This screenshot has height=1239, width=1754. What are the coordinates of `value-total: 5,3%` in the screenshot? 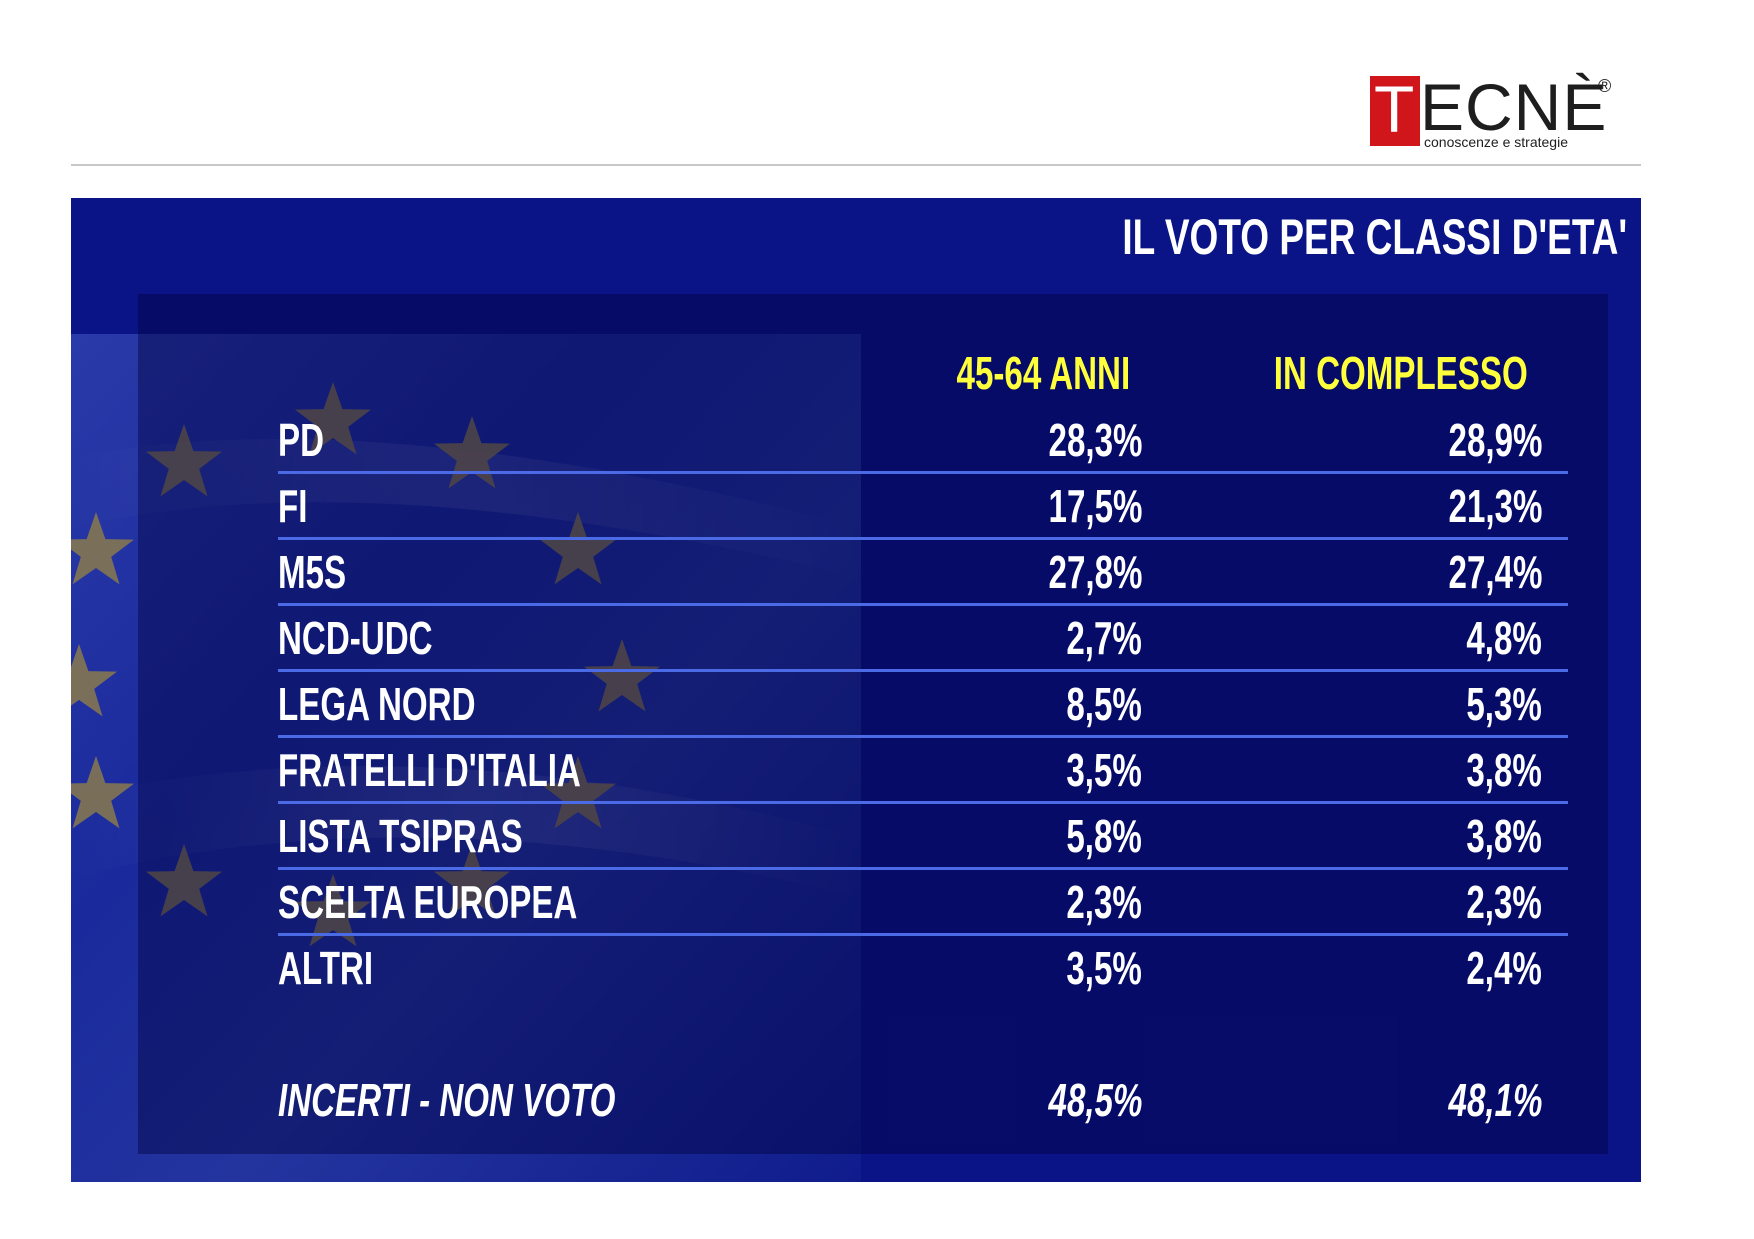 It's located at (1504, 704).